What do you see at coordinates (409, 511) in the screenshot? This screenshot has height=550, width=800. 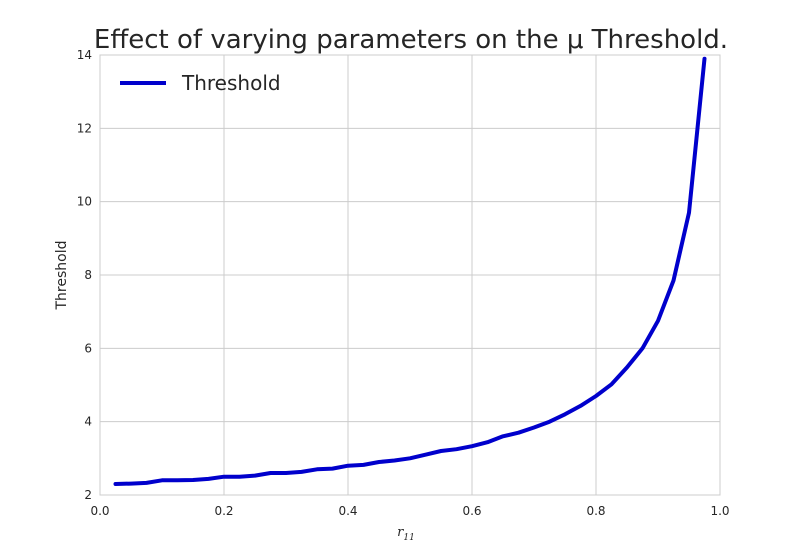 I see `x-axis-ticks: 0.0 0.2 0.4 0.6 0.8 1.0` at bounding box center [409, 511].